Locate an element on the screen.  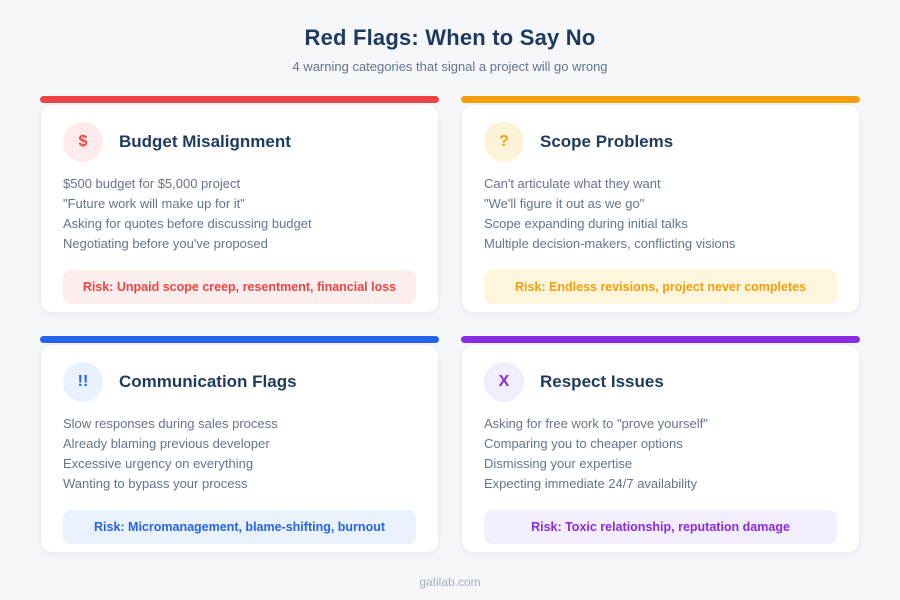
card-header: !! Communication Flags is located at coordinates (239, 382).